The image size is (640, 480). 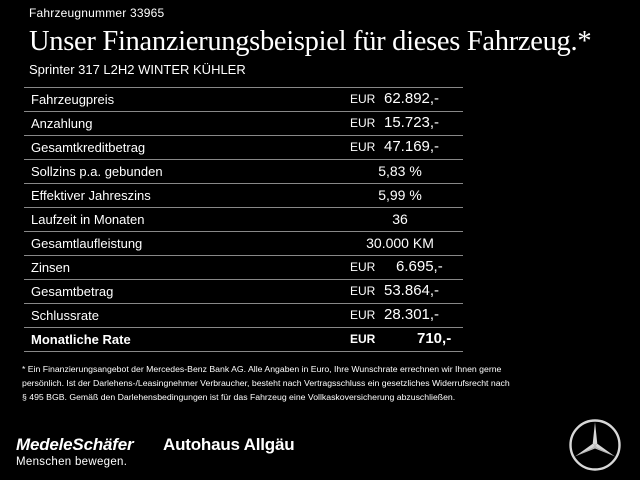 What do you see at coordinates (595, 445) in the screenshot?
I see `mercedes-star-icon` at bounding box center [595, 445].